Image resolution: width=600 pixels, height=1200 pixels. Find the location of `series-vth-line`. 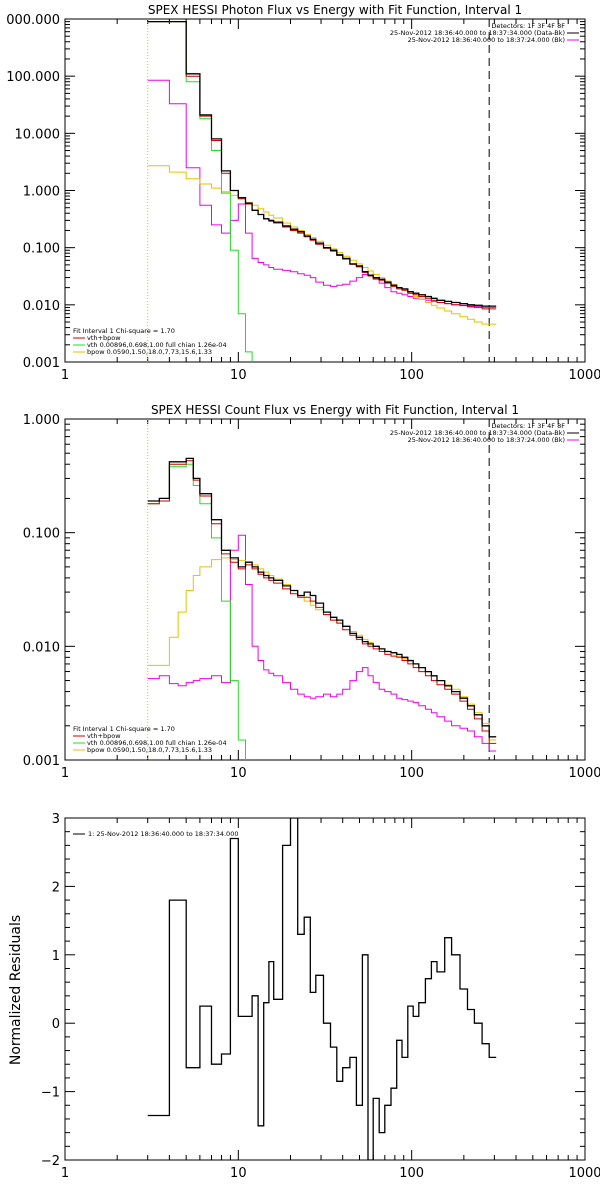

series-vth-line is located at coordinates (200, 191).